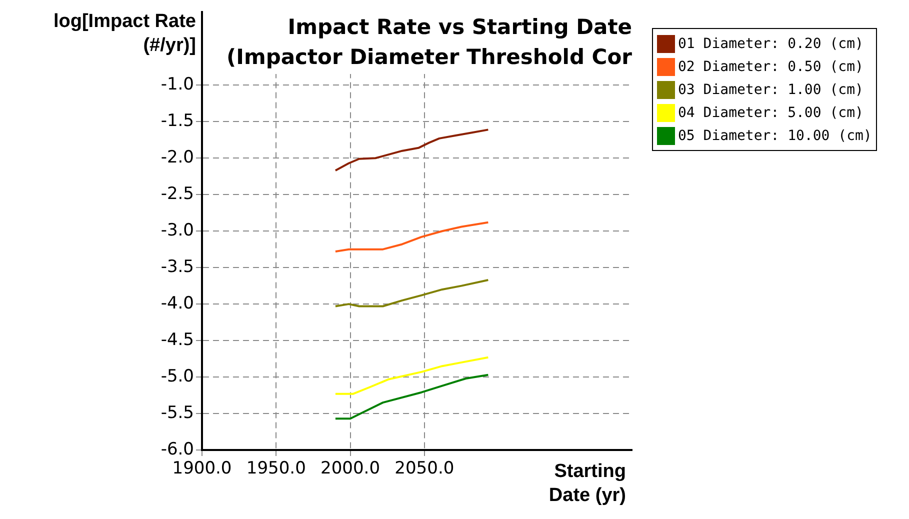 This screenshot has height=519, width=909. What do you see at coordinates (350, 468) in the screenshot?
I see `x-tick-label: 2000.0` at bounding box center [350, 468].